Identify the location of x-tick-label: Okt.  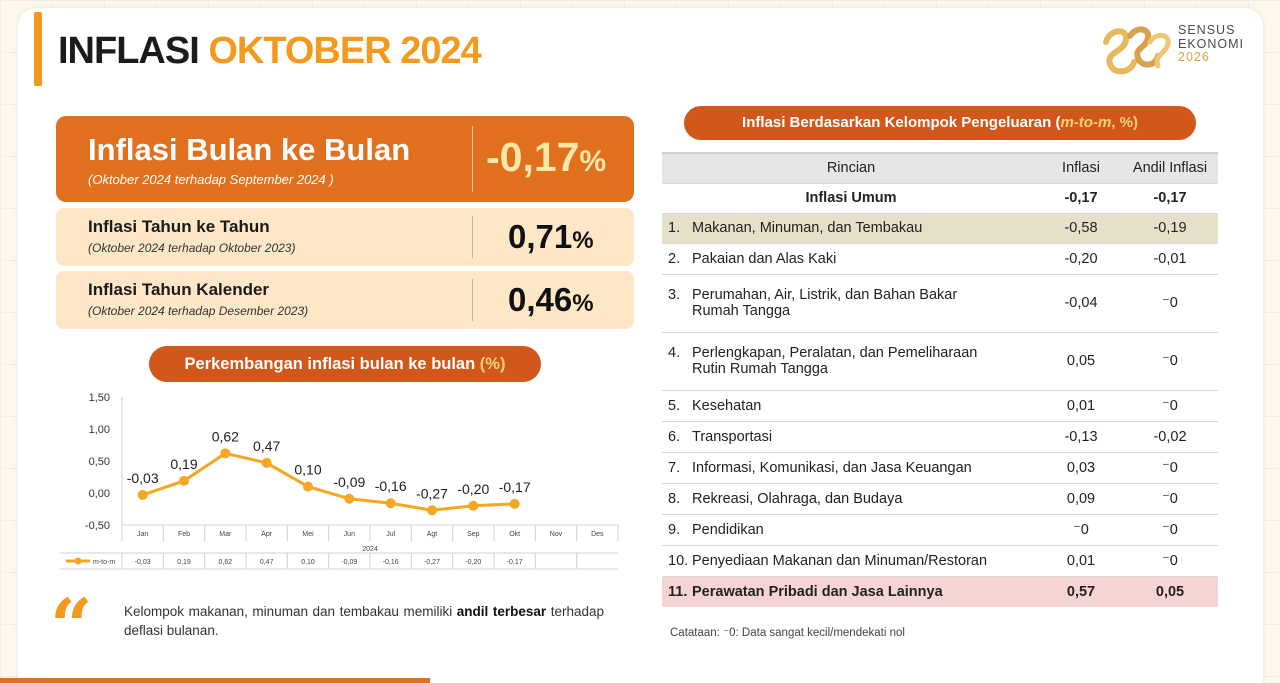
(514, 534).